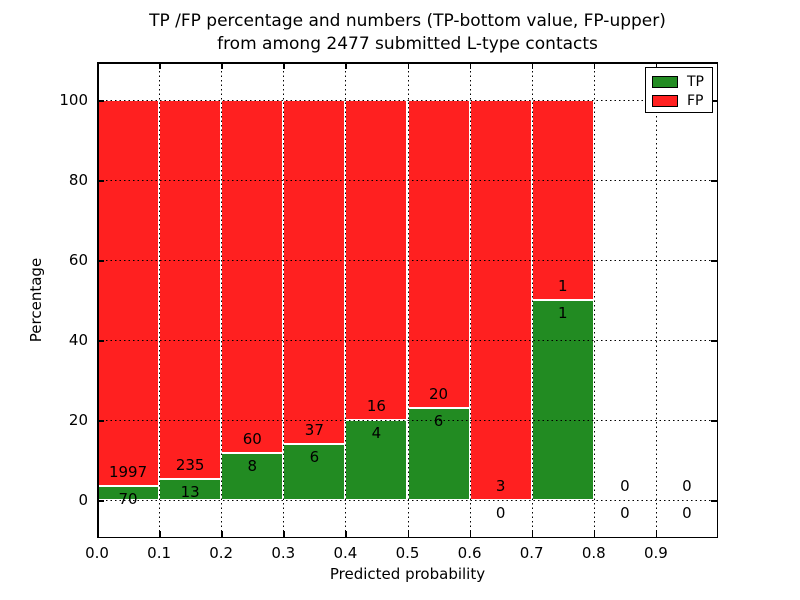 This screenshot has height=600, width=800. What do you see at coordinates (283, 553) in the screenshot?
I see `x-tick-label: 0.3` at bounding box center [283, 553].